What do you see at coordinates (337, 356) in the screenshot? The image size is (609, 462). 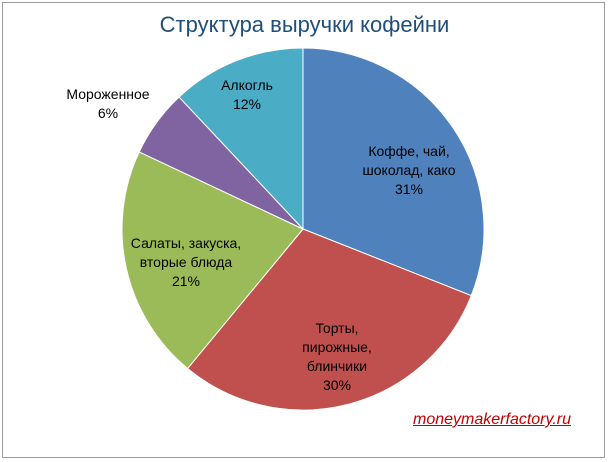 I see `slice-label-1: Торты, пирожные, блинчики 30%` at bounding box center [337, 356].